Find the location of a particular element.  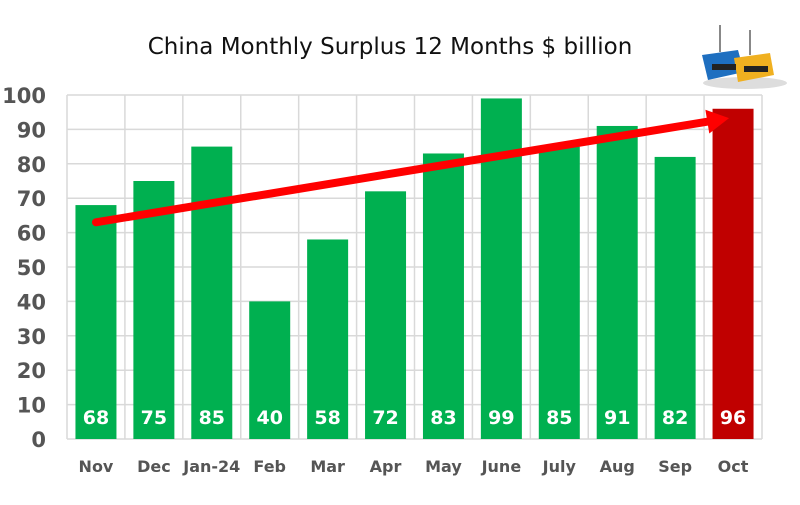

y-tick-label: 40 is located at coordinates (31, 302).